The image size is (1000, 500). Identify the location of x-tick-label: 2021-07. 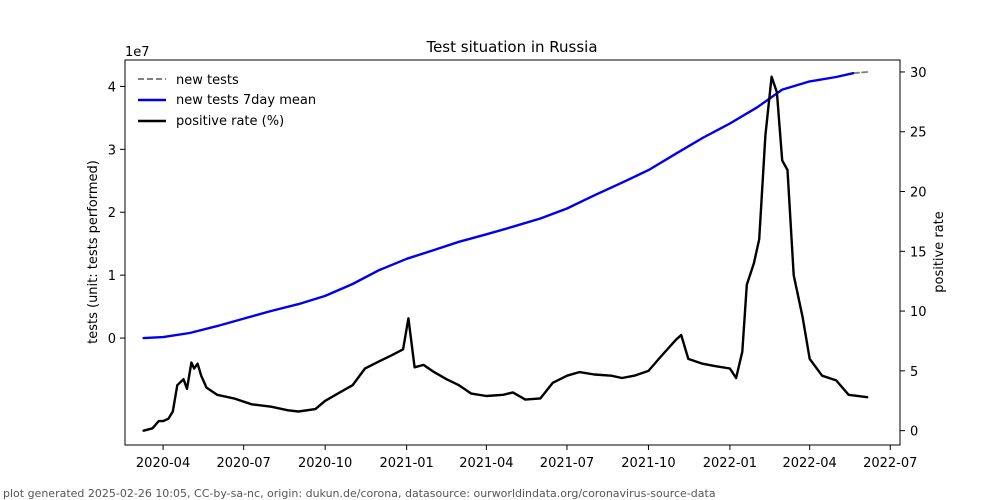
(567, 463).